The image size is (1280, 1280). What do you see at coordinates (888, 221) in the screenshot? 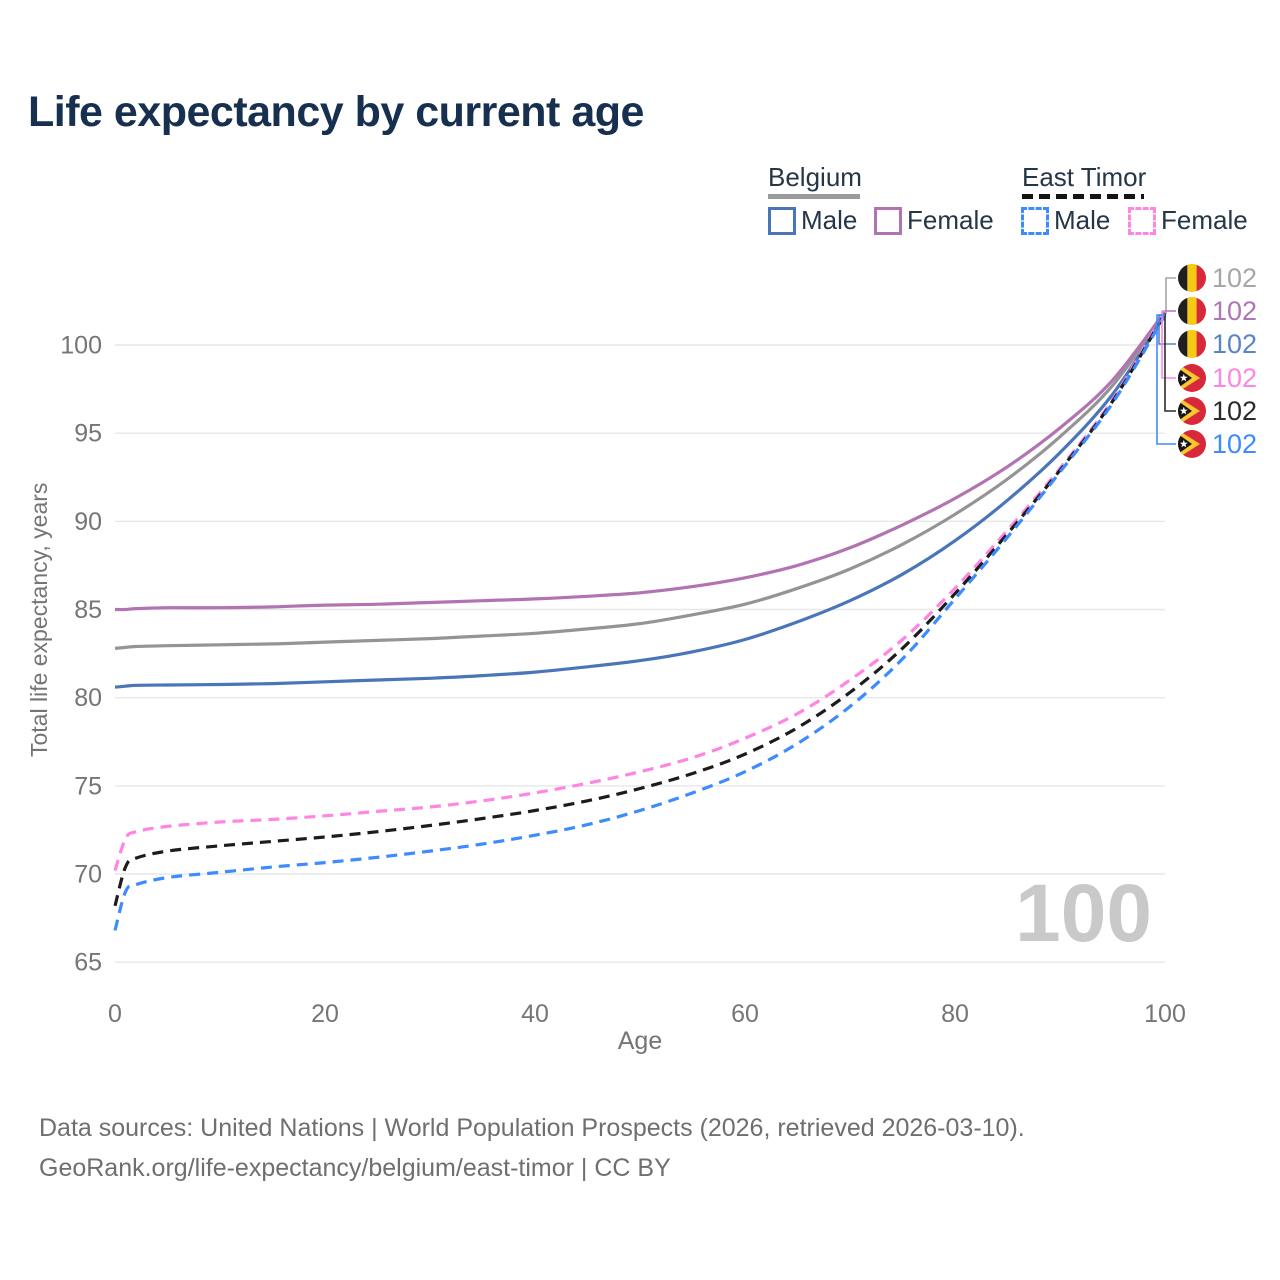
I see `legend-swatch-belgium-female` at bounding box center [888, 221].